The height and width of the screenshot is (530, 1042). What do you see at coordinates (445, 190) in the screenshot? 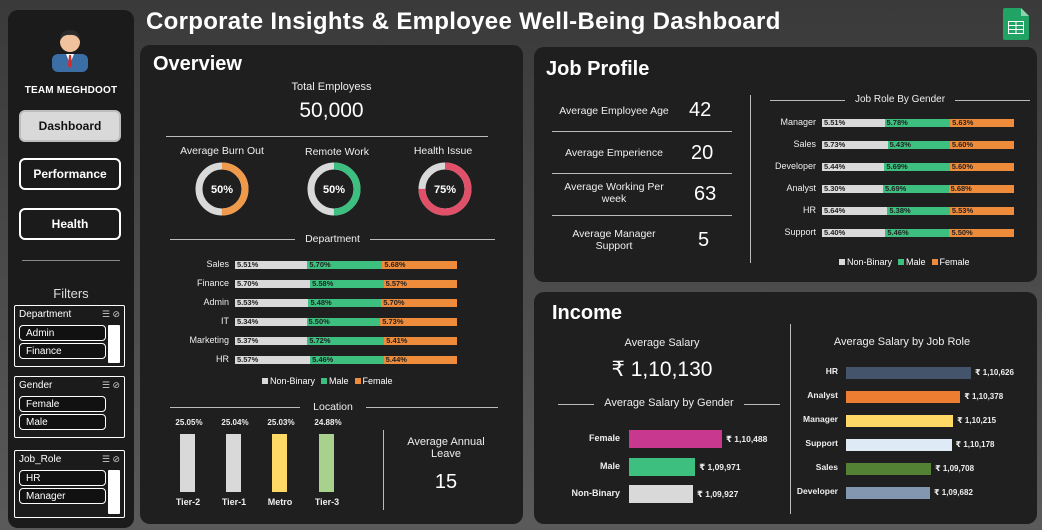
I see `donut-value: 75%` at bounding box center [445, 190].